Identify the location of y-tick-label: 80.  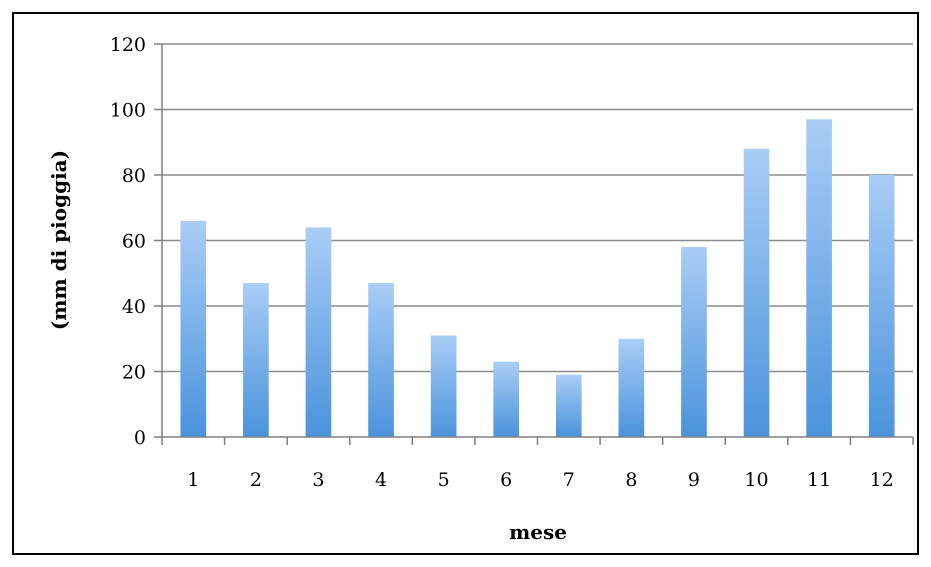
(134, 176).